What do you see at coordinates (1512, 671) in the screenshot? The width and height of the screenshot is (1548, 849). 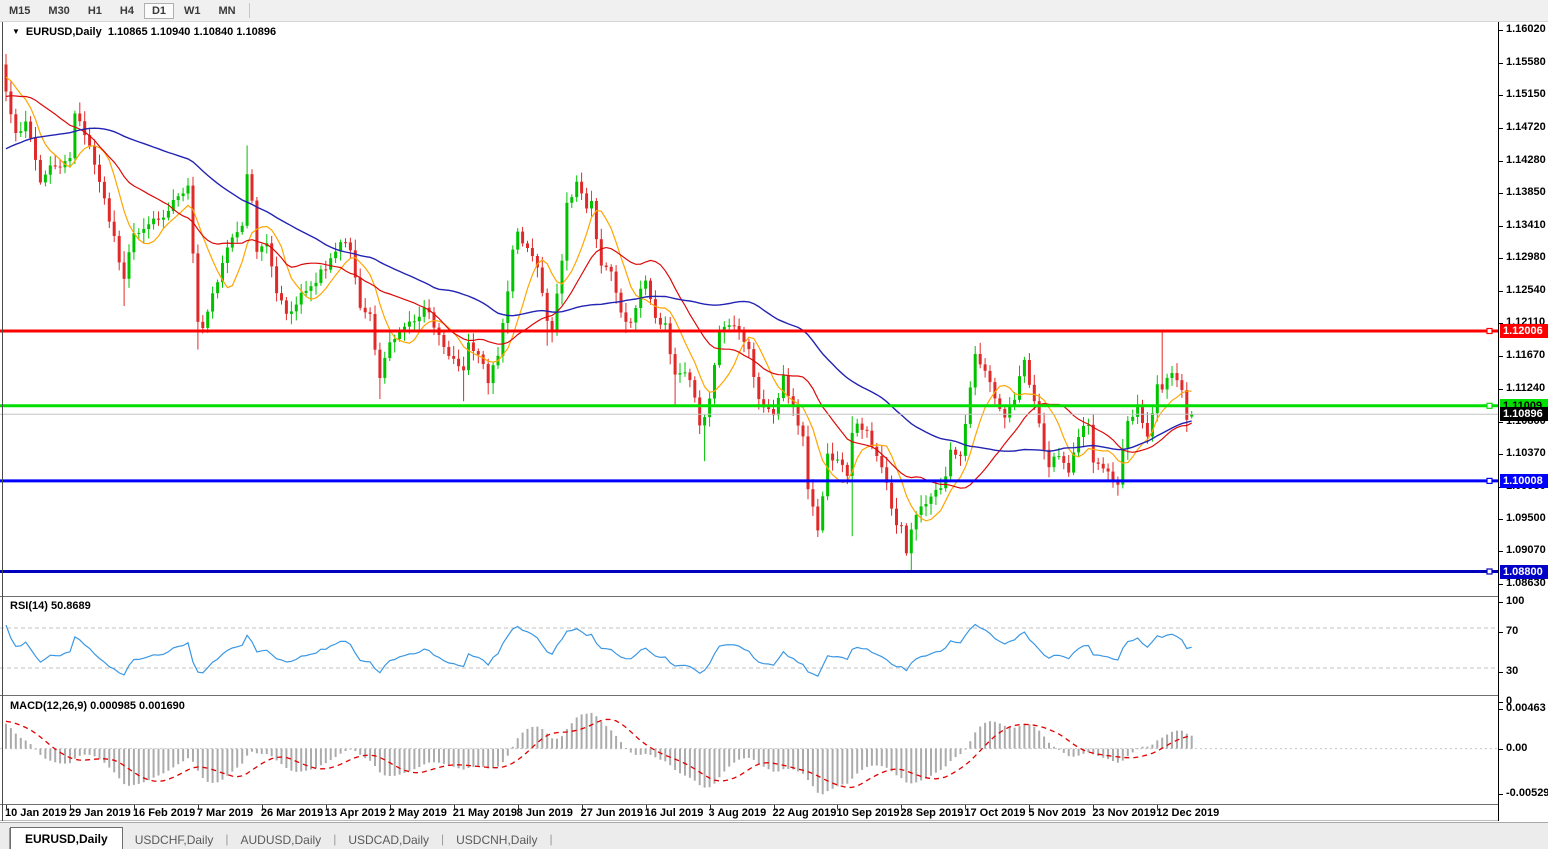 I see `rsi-tick-label: 30` at bounding box center [1512, 671].